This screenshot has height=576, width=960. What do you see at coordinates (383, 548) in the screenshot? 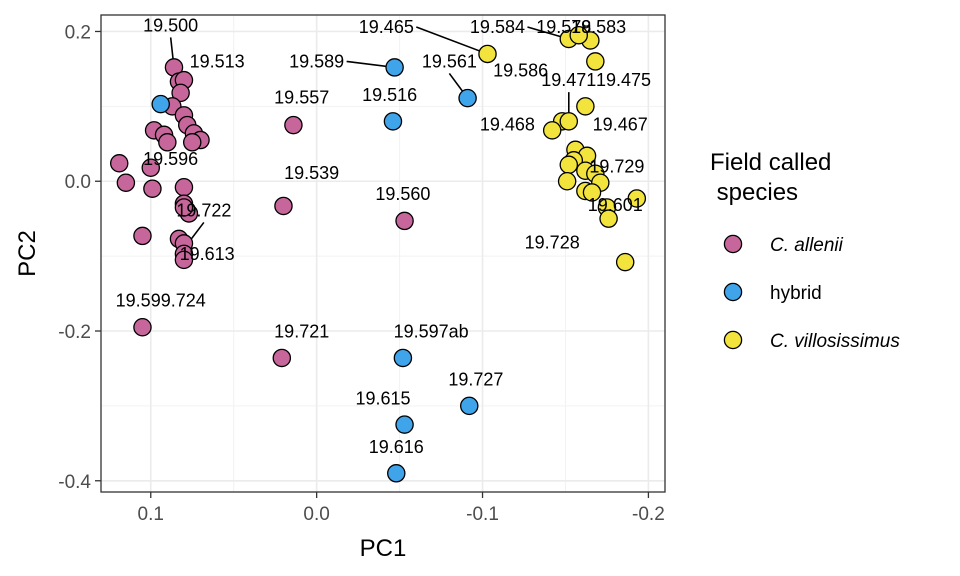
I see `x-axis-title: PC1` at bounding box center [383, 548].